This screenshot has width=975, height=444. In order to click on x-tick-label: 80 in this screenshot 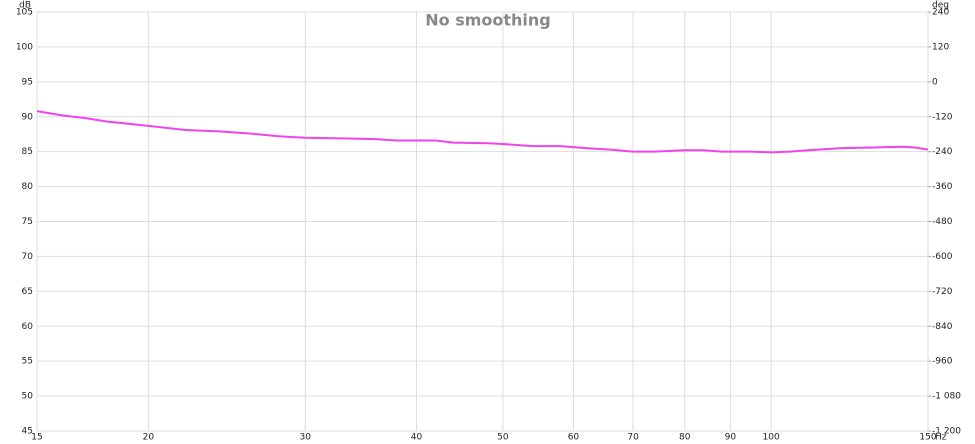, I will do `click(685, 438)`.